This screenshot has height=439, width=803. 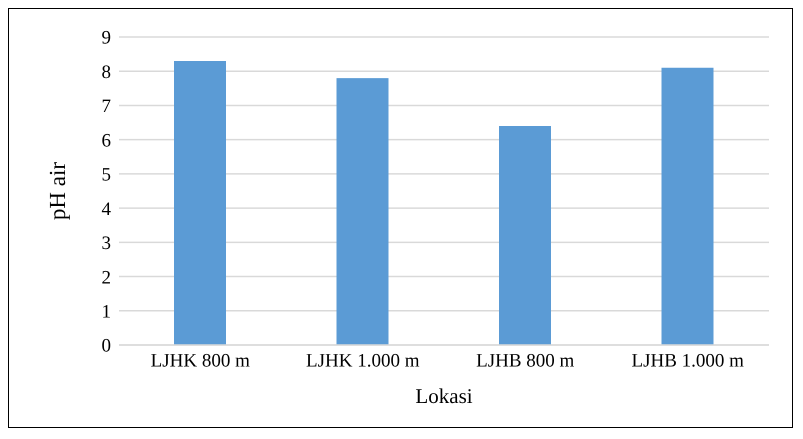 What do you see at coordinates (106, 175) in the screenshot?
I see `y-tick-label: 5` at bounding box center [106, 175].